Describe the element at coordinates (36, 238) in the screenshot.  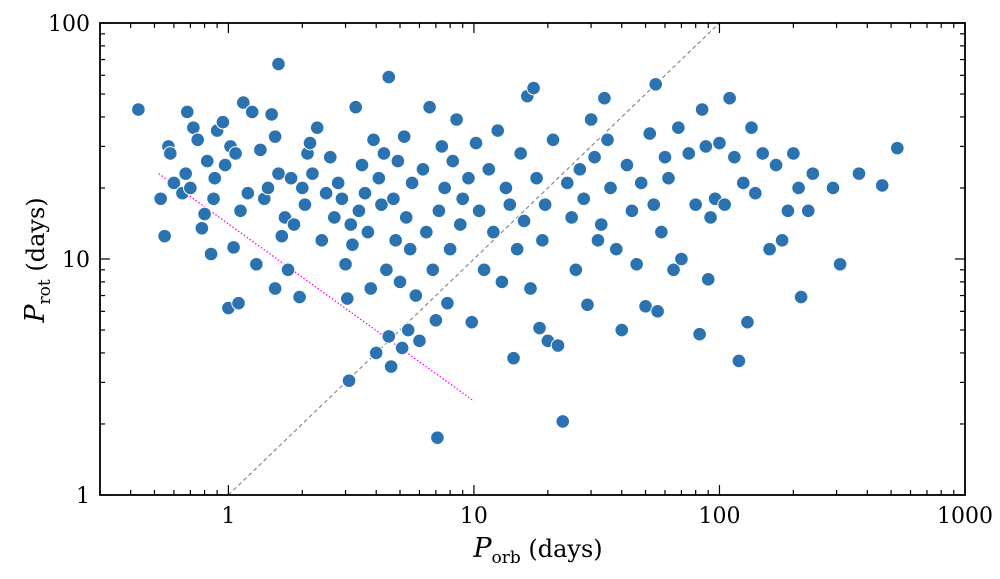
I see `y-axis-unit: (days)` at that location.